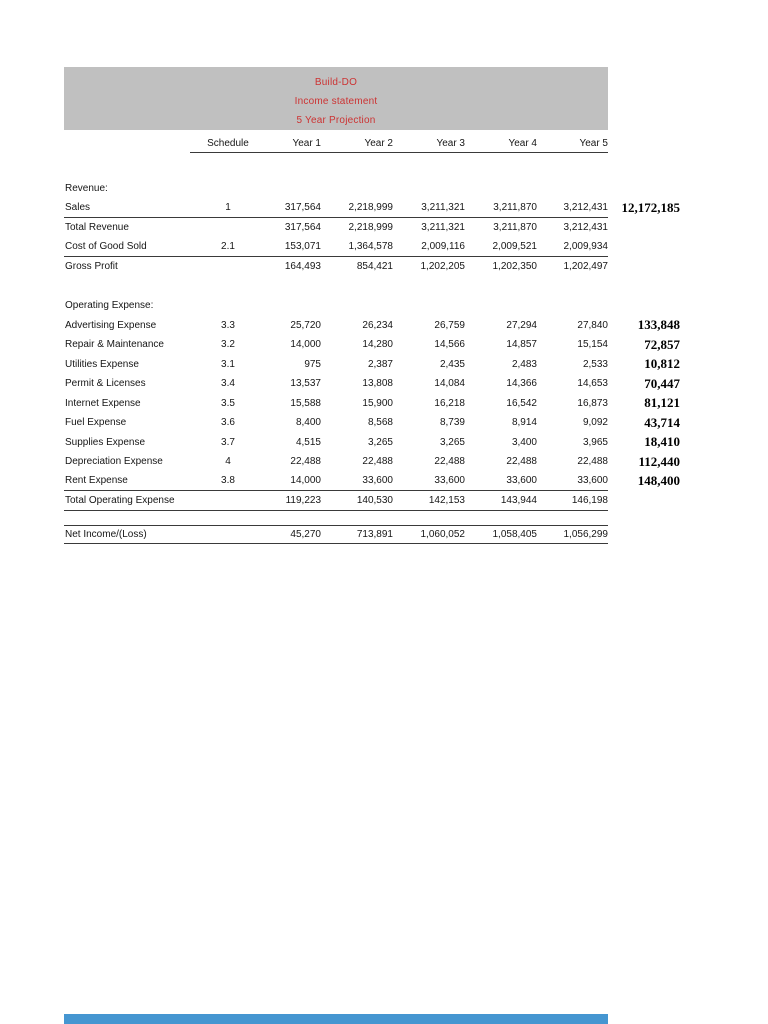 The image size is (768, 1024). I want to click on value-cell: 1,058,405, so click(515, 534).